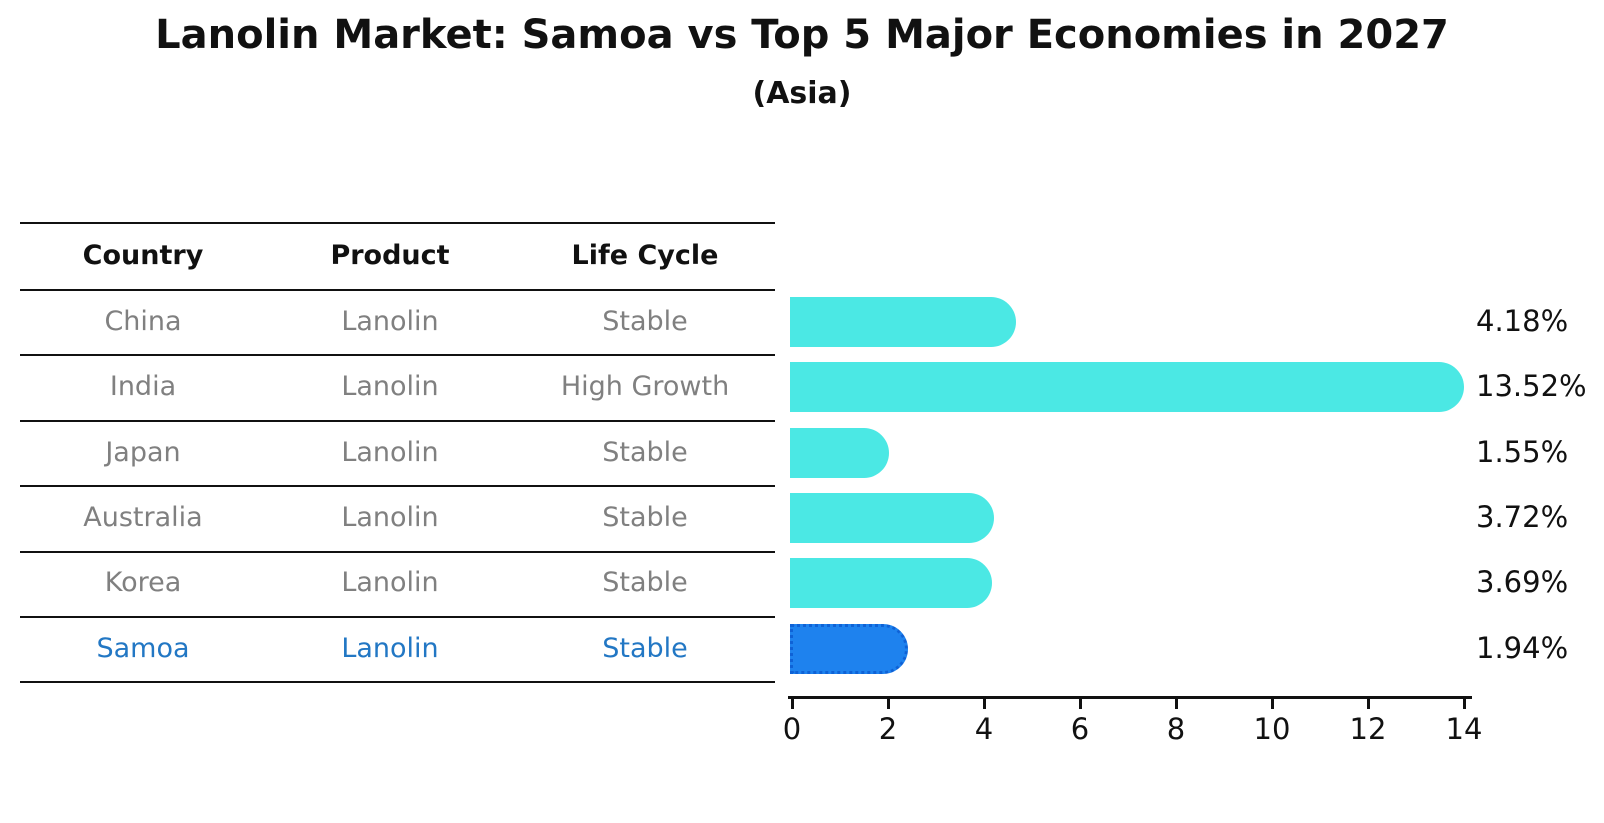 This screenshot has height=823, width=1604. What do you see at coordinates (802, 93) in the screenshot?
I see `chart-subtitle: (Asia)` at bounding box center [802, 93].